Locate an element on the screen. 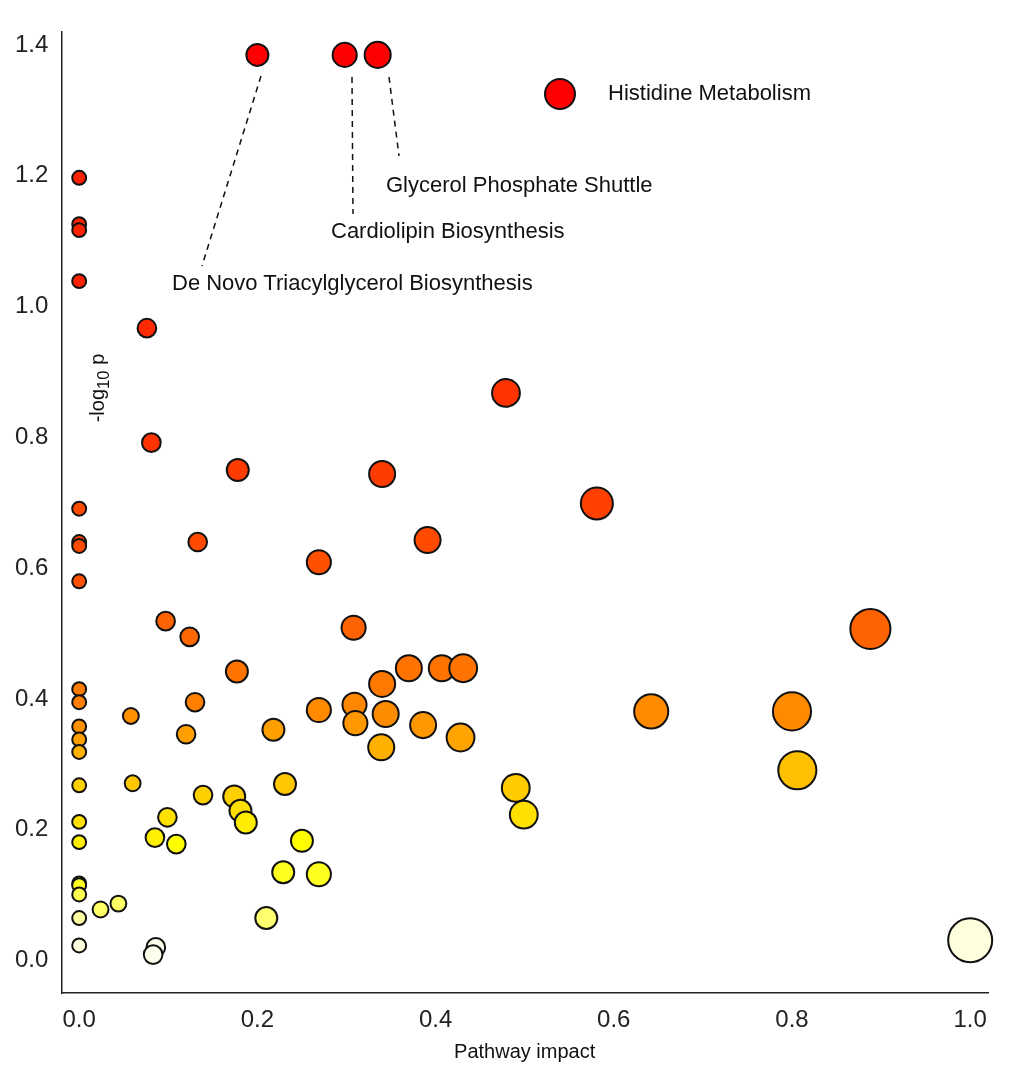 This screenshot has height=1073, width=1020. y-tick-label: 0.6 is located at coordinates (31, 566).